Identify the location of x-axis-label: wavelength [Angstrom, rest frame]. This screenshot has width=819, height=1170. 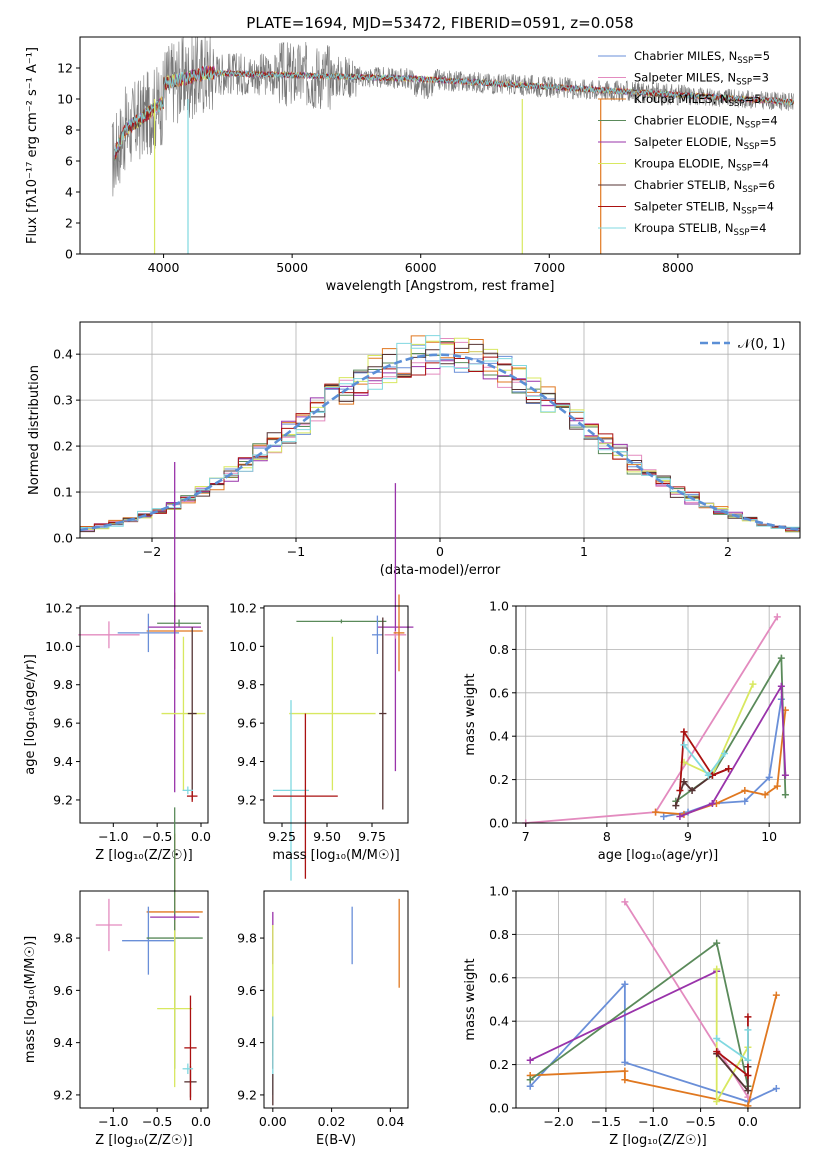
(440, 286).